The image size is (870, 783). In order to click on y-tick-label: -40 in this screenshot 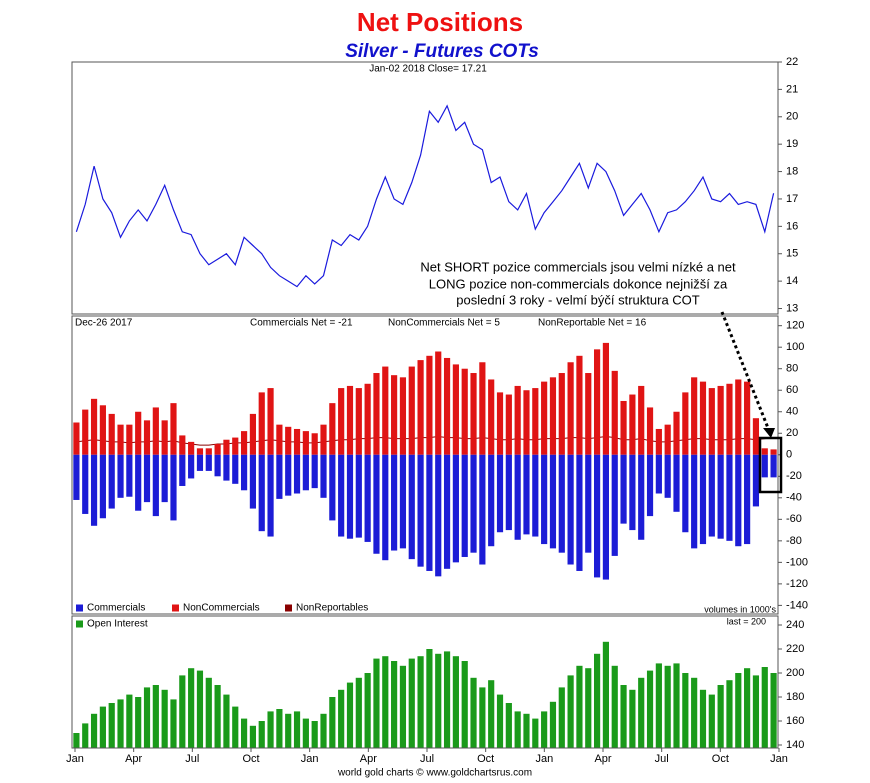, I will do `click(794, 498)`.